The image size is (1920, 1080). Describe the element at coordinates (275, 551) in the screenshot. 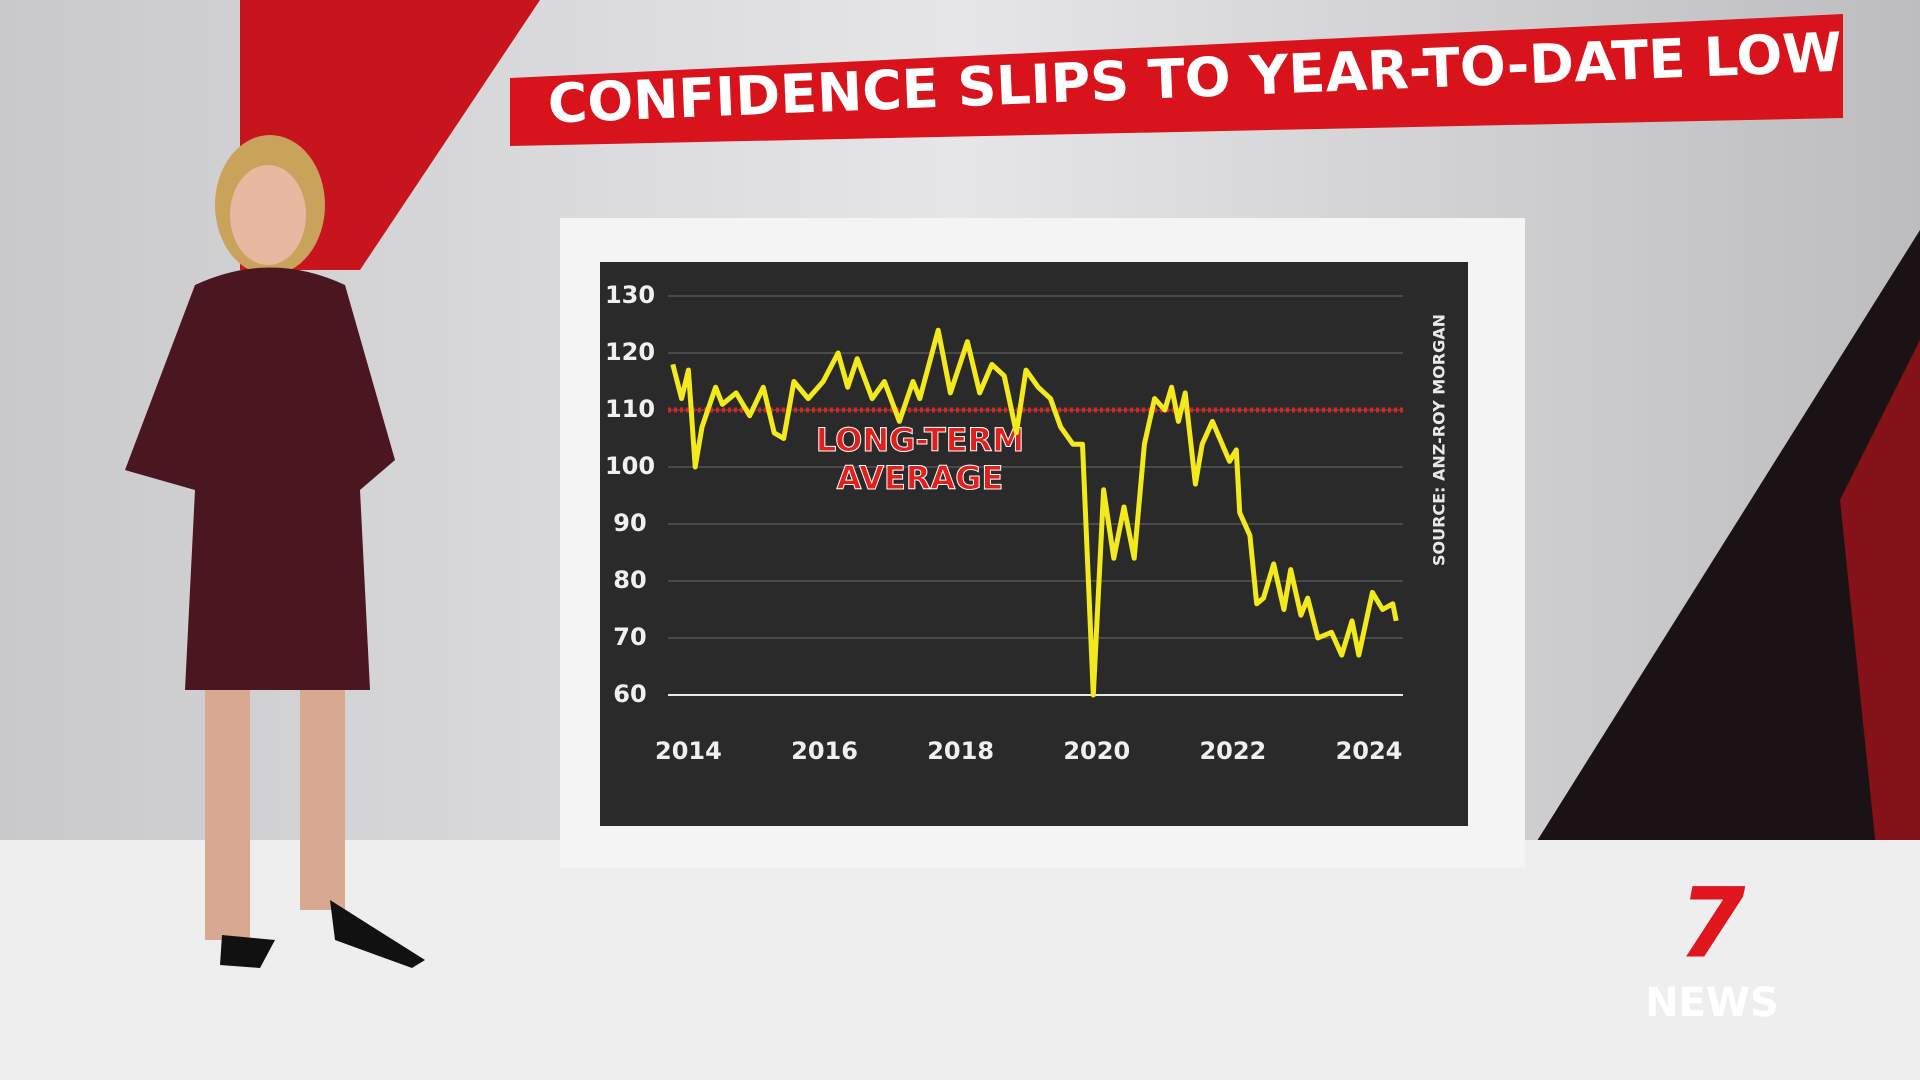

I see `presenter` at that location.